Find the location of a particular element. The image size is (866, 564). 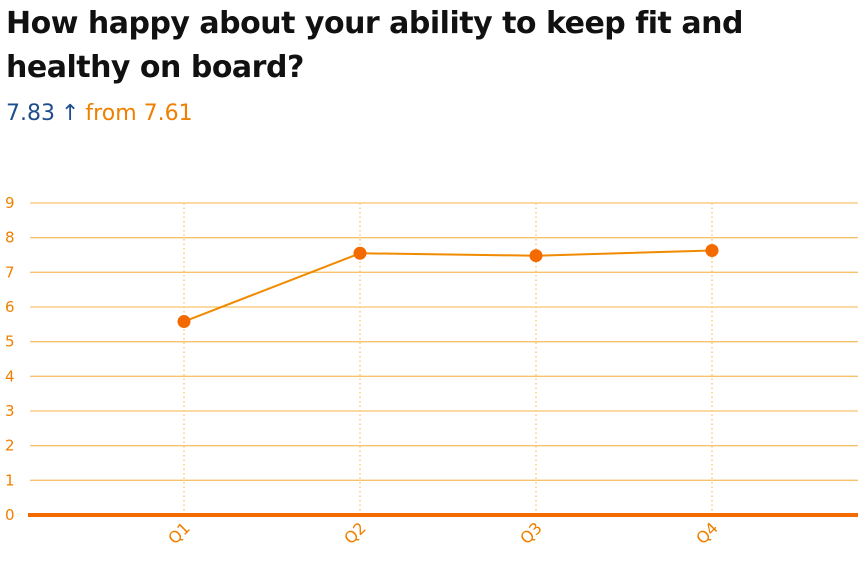

x-tick-label: Q4 is located at coordinates (707, 533).